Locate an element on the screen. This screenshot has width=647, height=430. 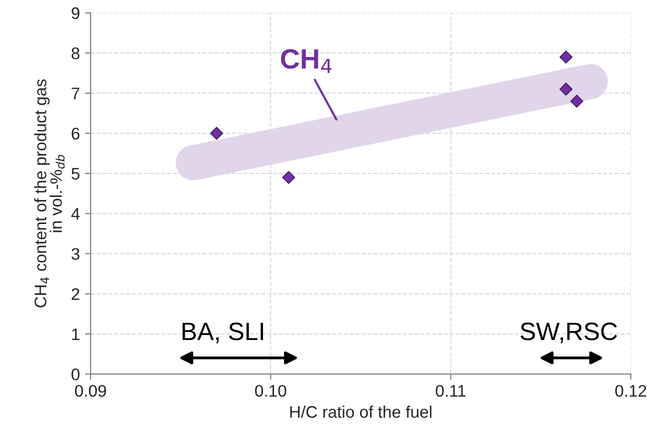
y-tick-label: 7 is located at coordinates (76, 94).